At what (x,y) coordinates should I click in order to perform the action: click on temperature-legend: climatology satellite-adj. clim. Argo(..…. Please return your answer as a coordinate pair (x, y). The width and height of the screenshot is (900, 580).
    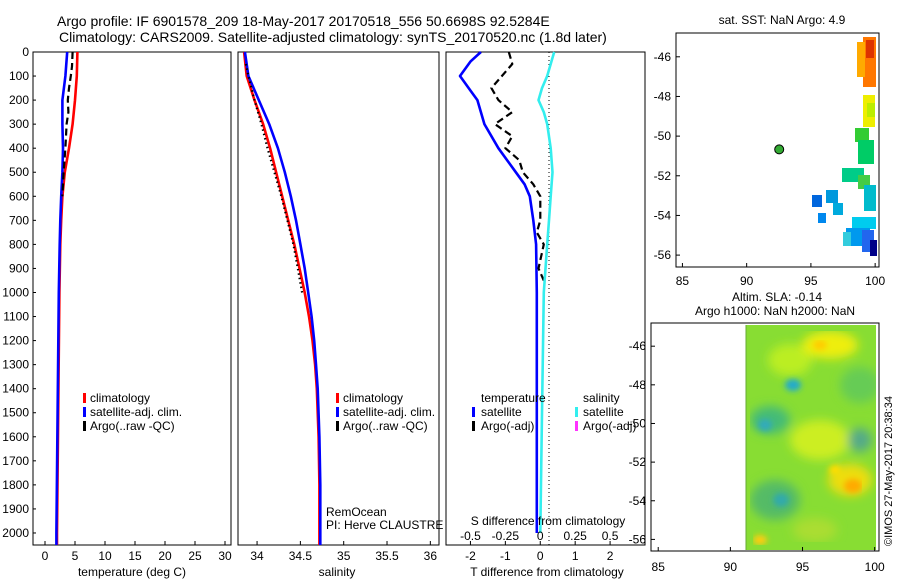
    Looking at the image, I should click on (132, 412).